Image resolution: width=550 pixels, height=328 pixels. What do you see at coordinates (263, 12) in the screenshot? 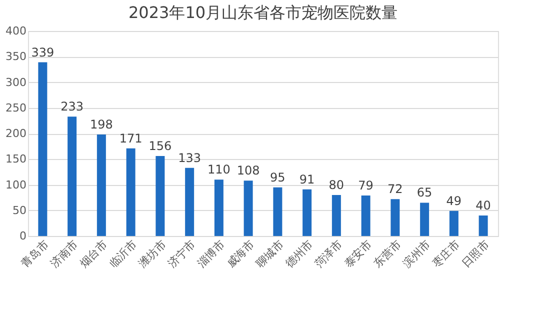
I see `chart-title: 2023年10月山东省各市宠物医院数量` at bounding box center [263, 12].